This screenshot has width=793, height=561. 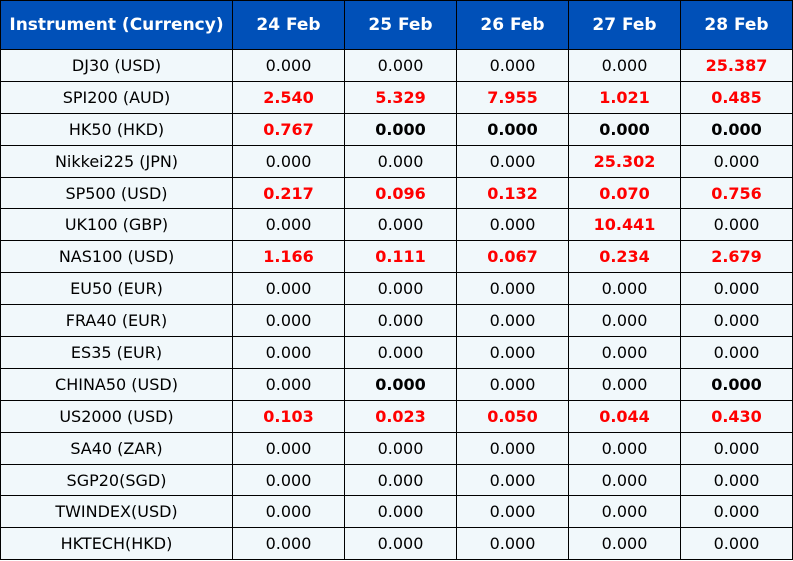 I want to click on value-cell: 0.111, so click(x=400, y=257).